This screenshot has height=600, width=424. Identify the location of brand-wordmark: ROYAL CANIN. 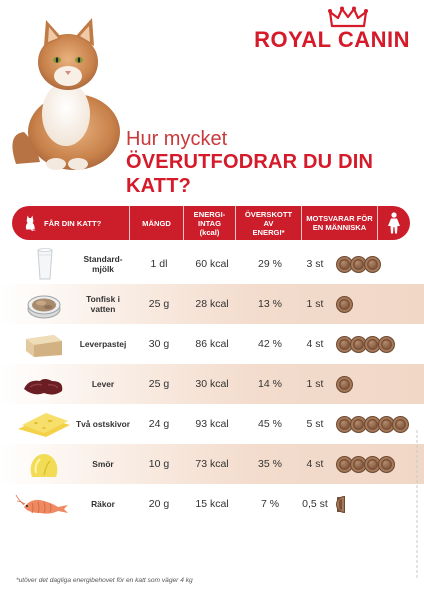
(332, 39).